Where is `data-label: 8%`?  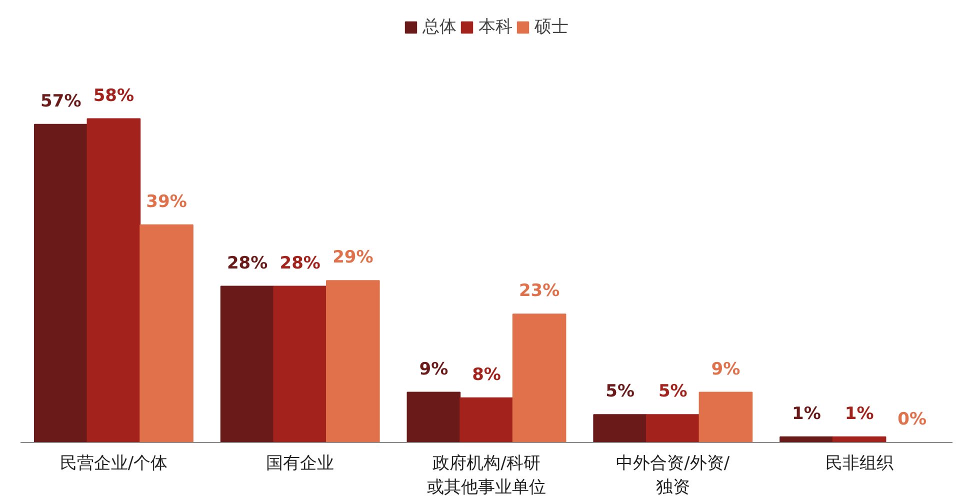 data-label: 8% is located at coordinates (486, 374).